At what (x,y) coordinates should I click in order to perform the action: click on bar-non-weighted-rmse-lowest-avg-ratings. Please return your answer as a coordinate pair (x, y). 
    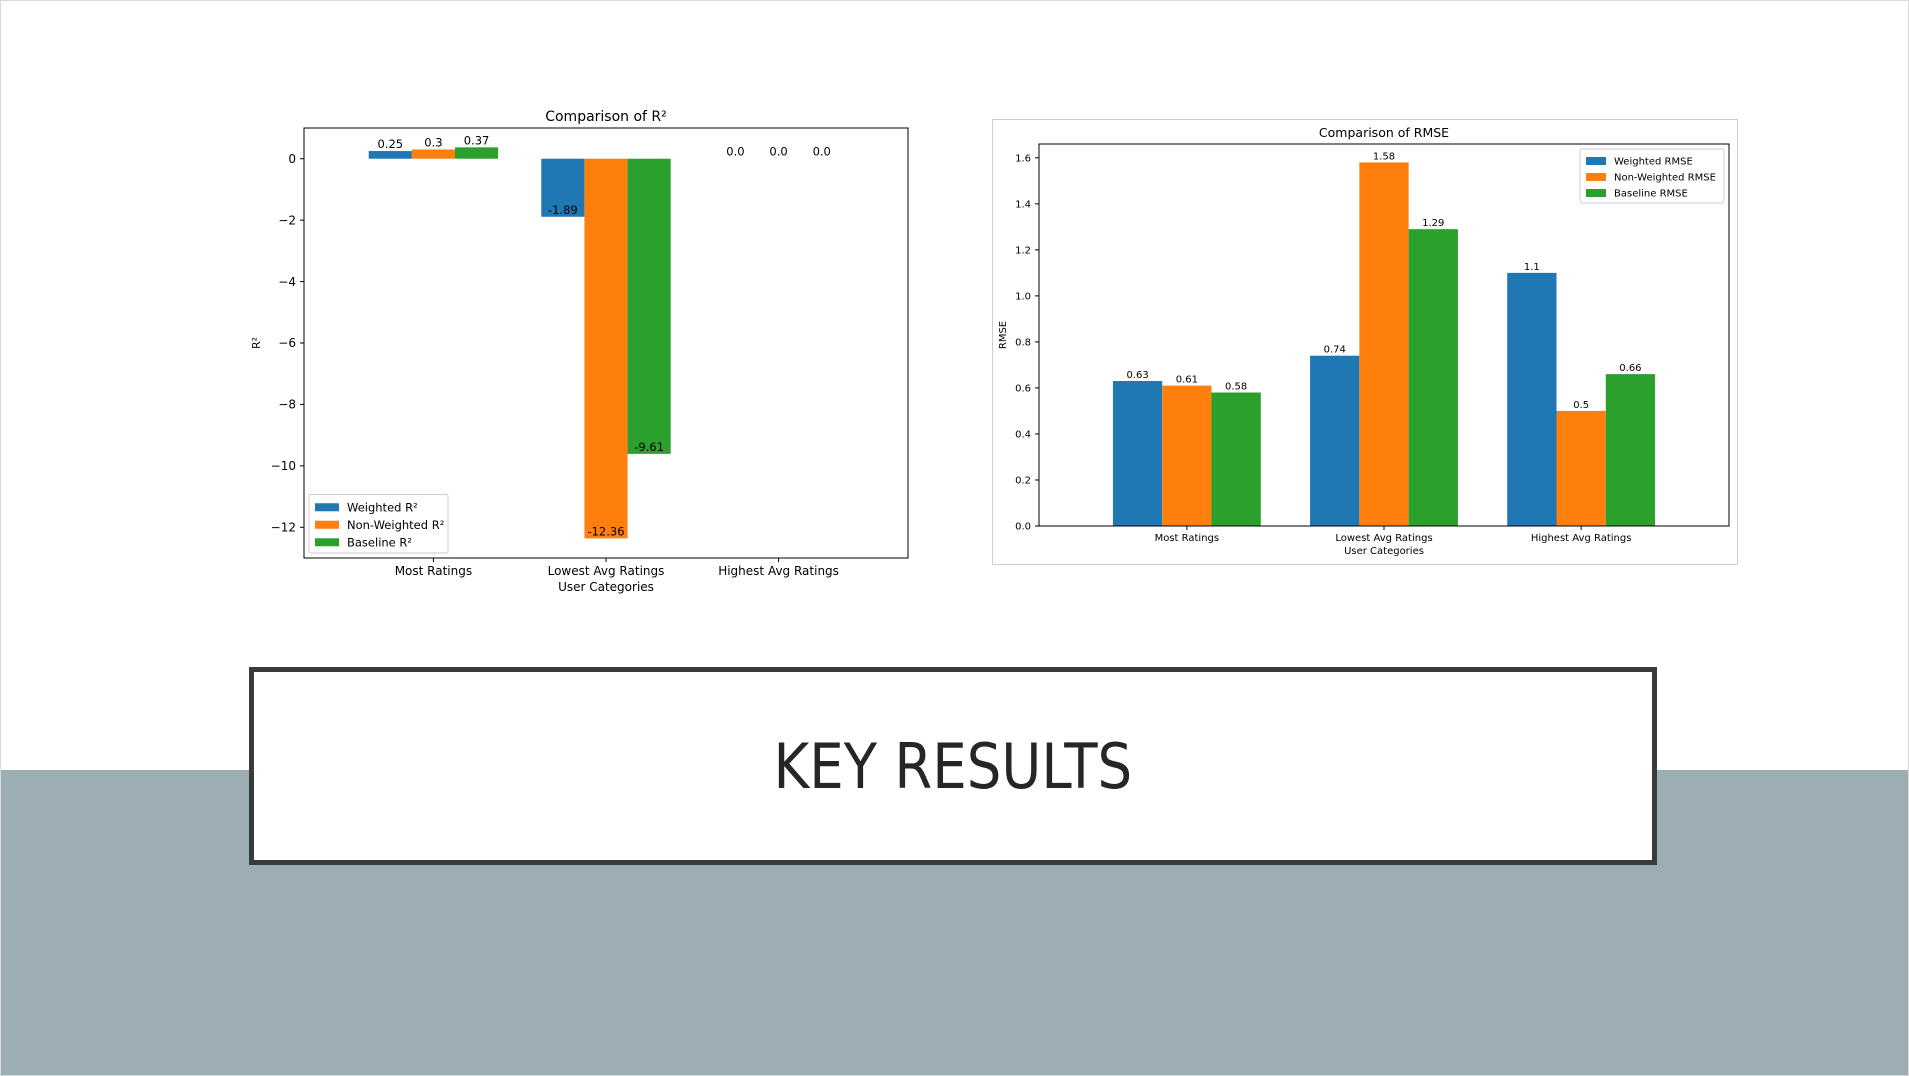
    Looking at the image, I should click on (1384, 344).